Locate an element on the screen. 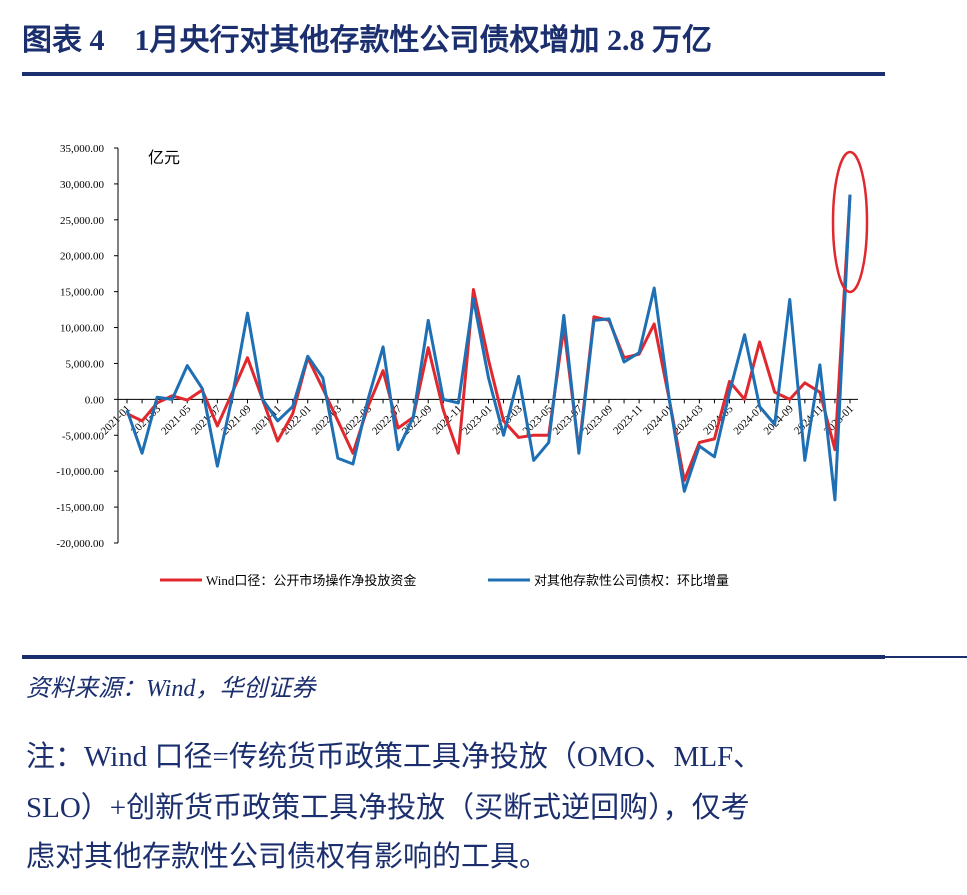  y-tick-label: 15,000.00 is located at coordinates (82, 293).